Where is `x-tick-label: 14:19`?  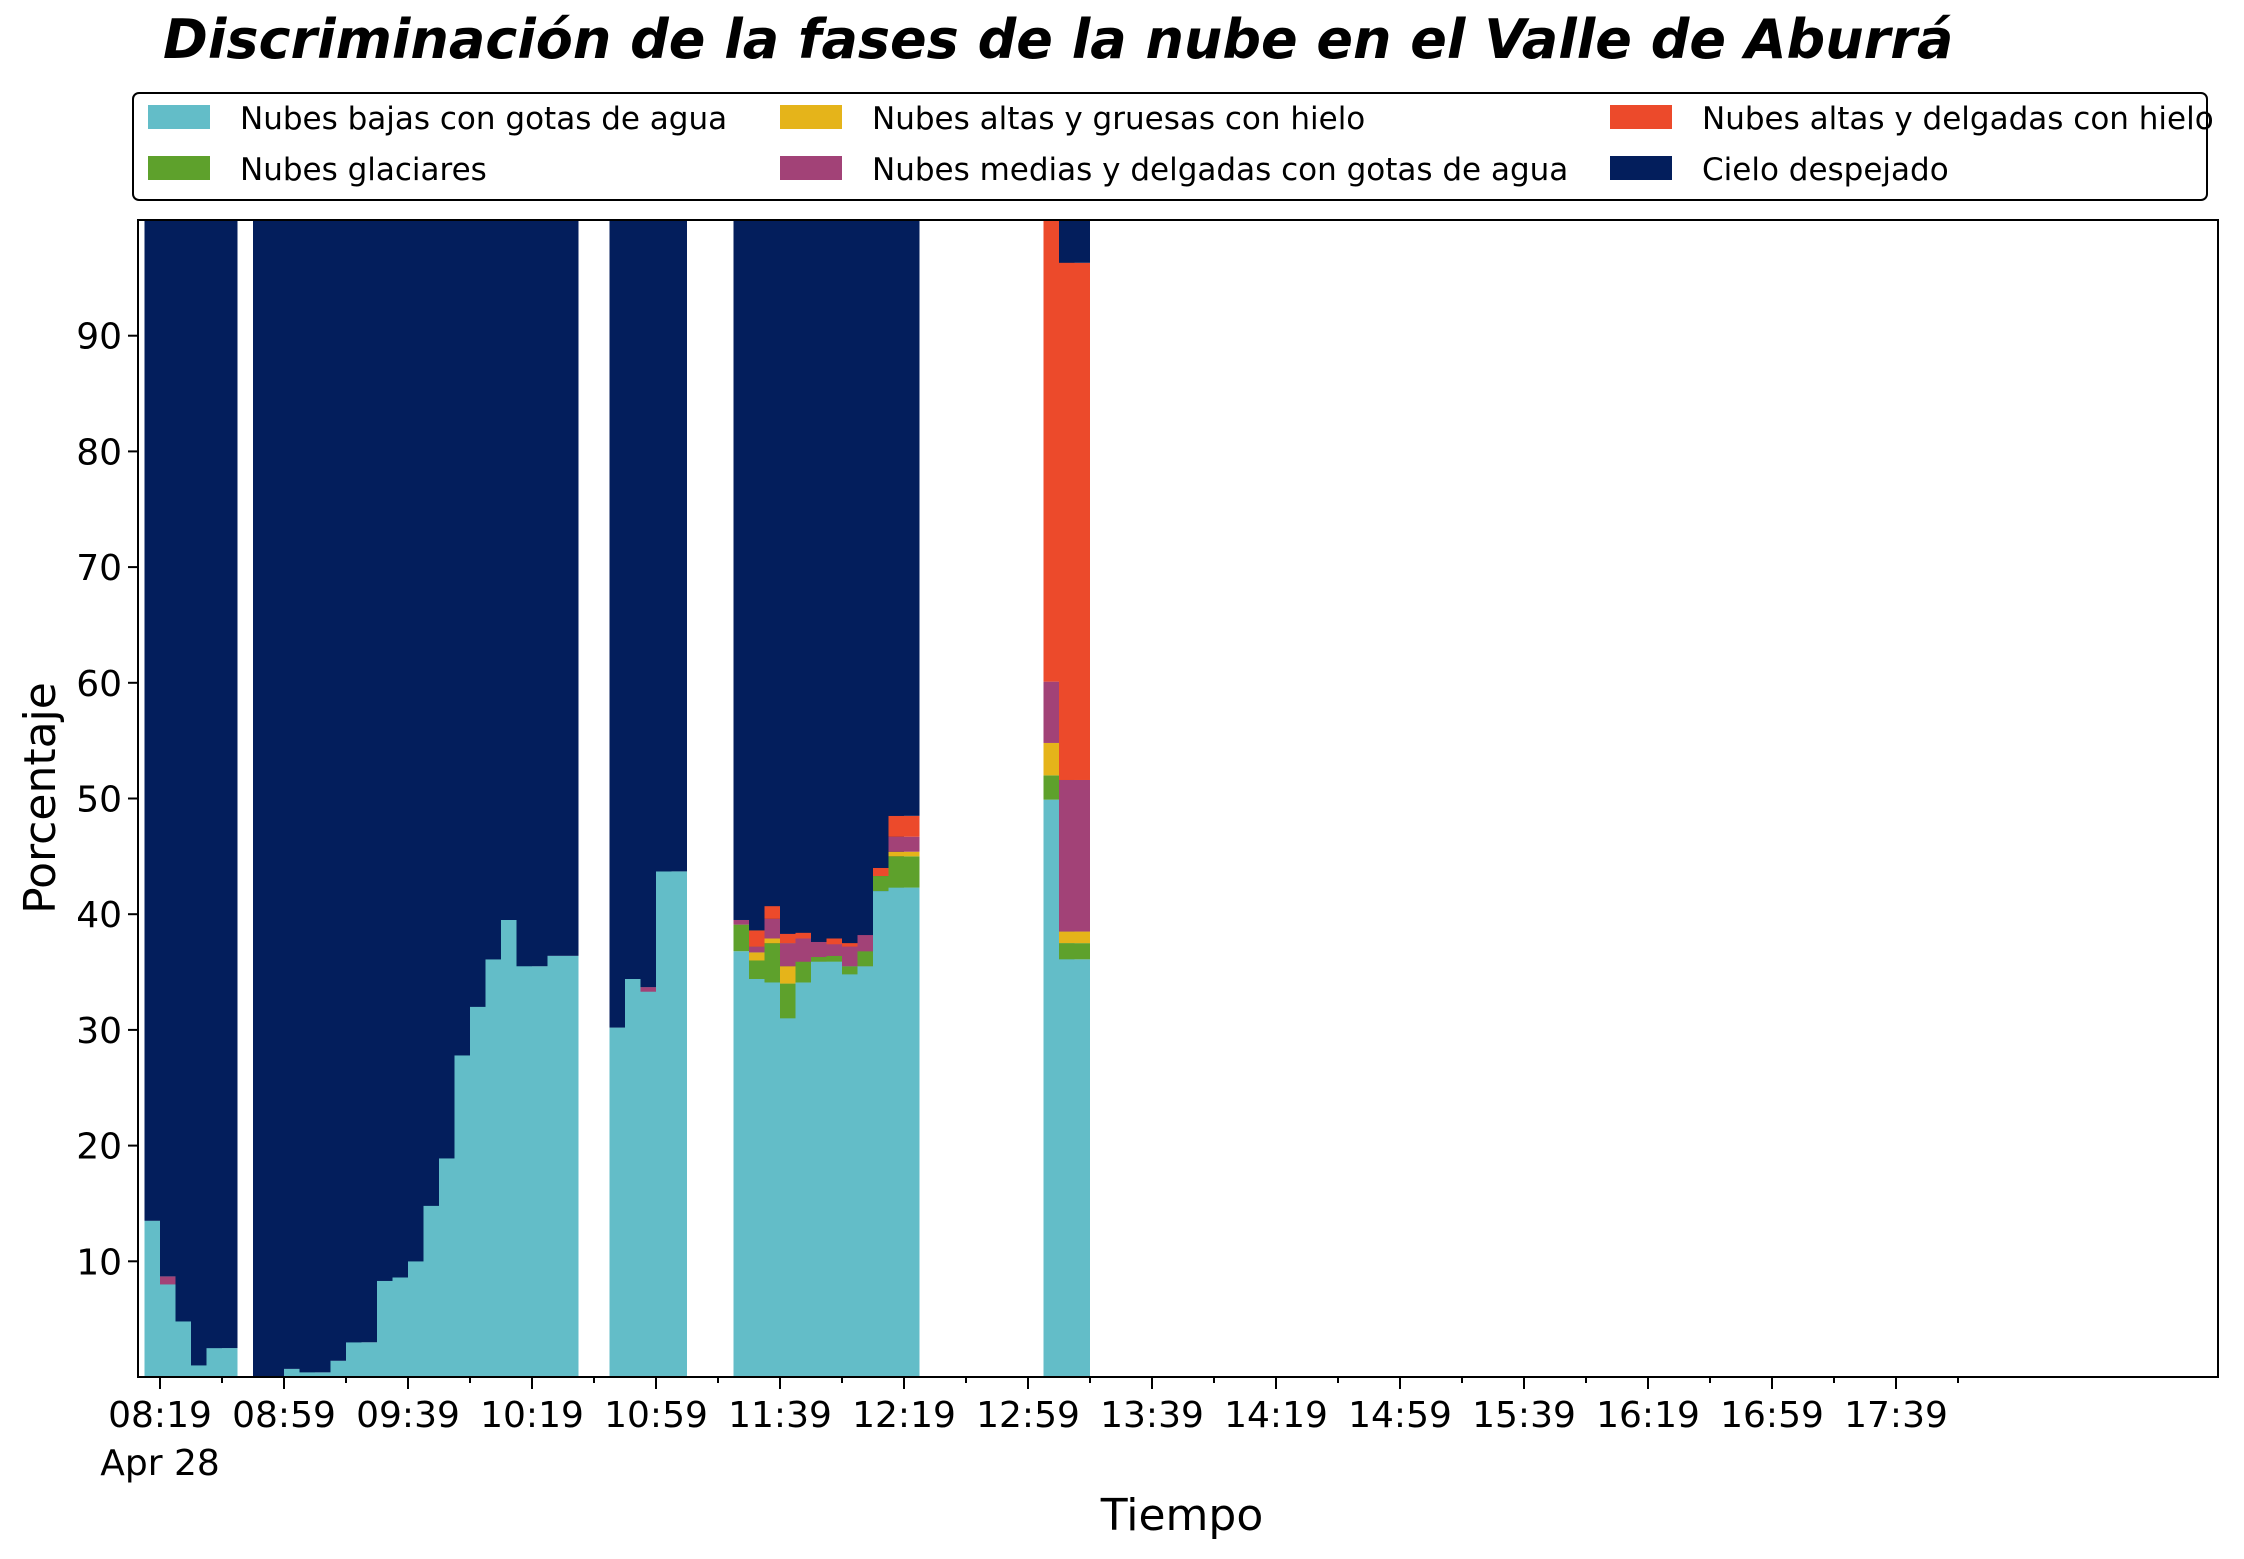 x-tick-label: 14:19 is located at coordinates (1276, 1415).